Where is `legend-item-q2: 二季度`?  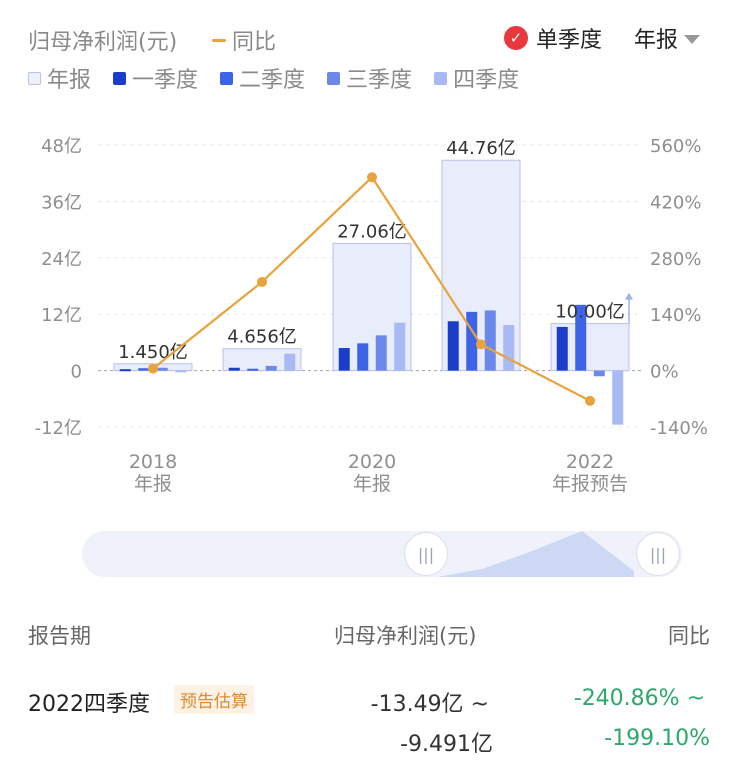 legend-item-q2: 二季度 is located at coordinates (262, 78).